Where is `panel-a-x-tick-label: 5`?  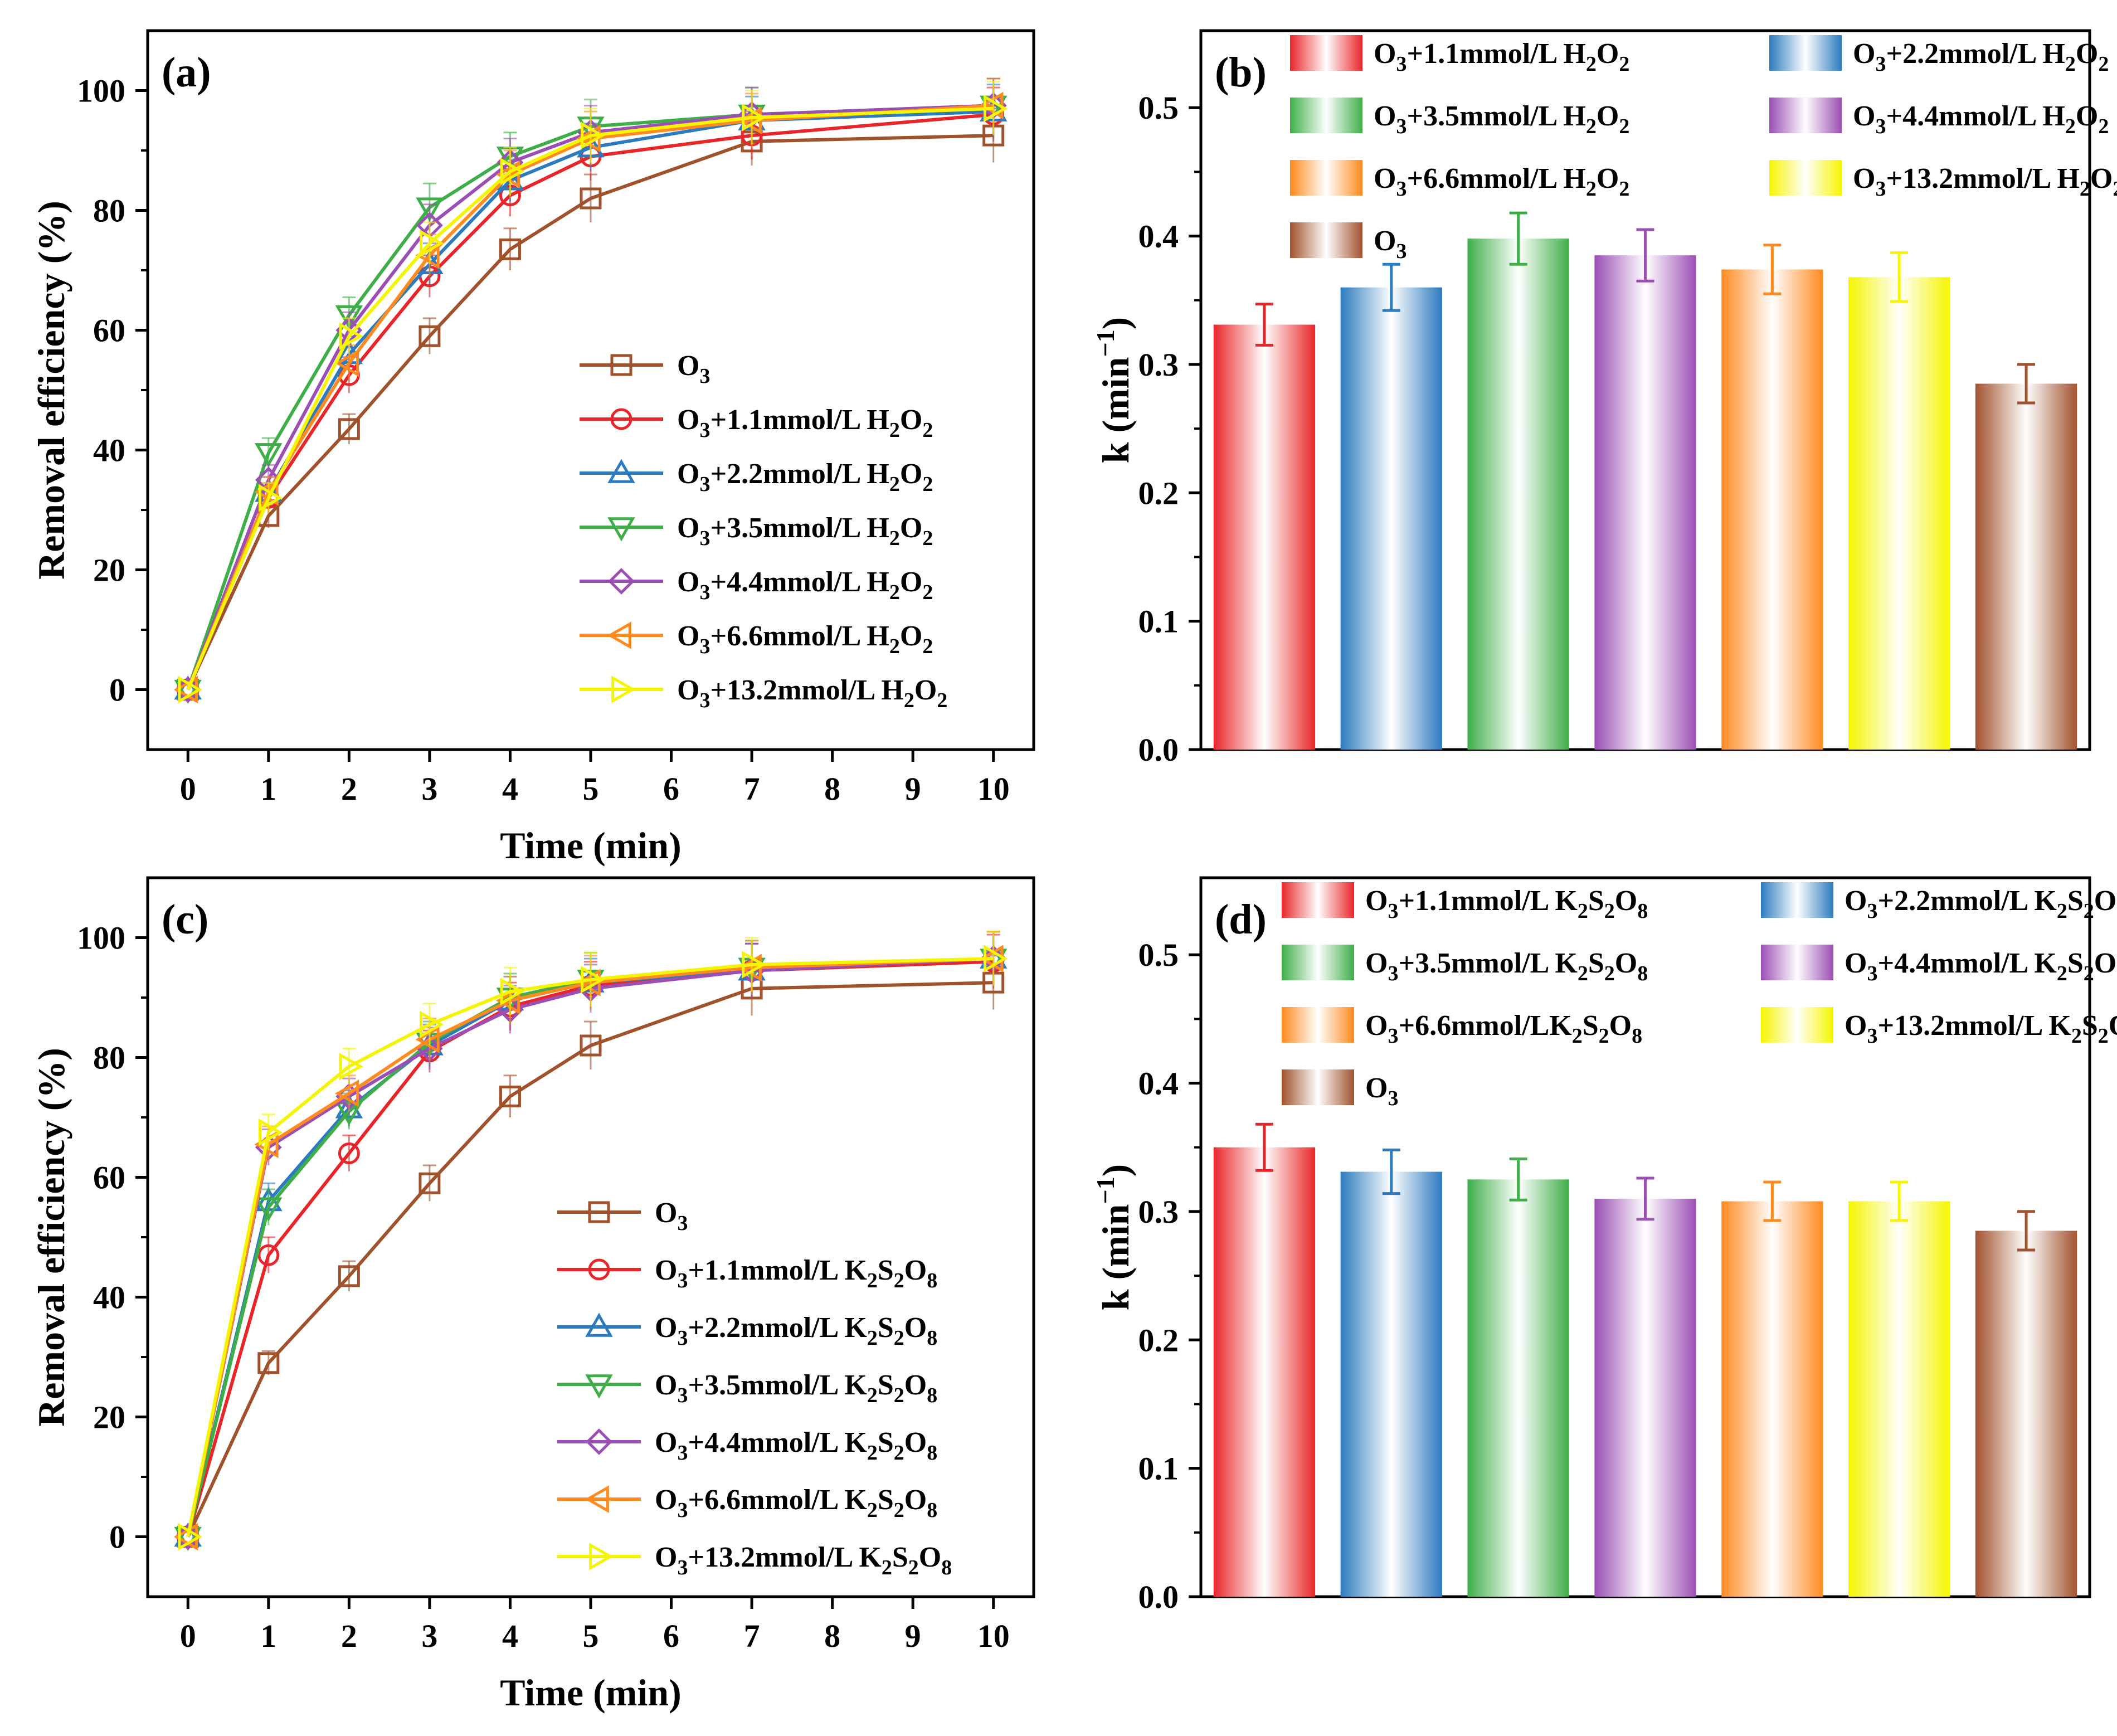 panel-a-x-tick-label: 5 is located at coordinates (591, 789).